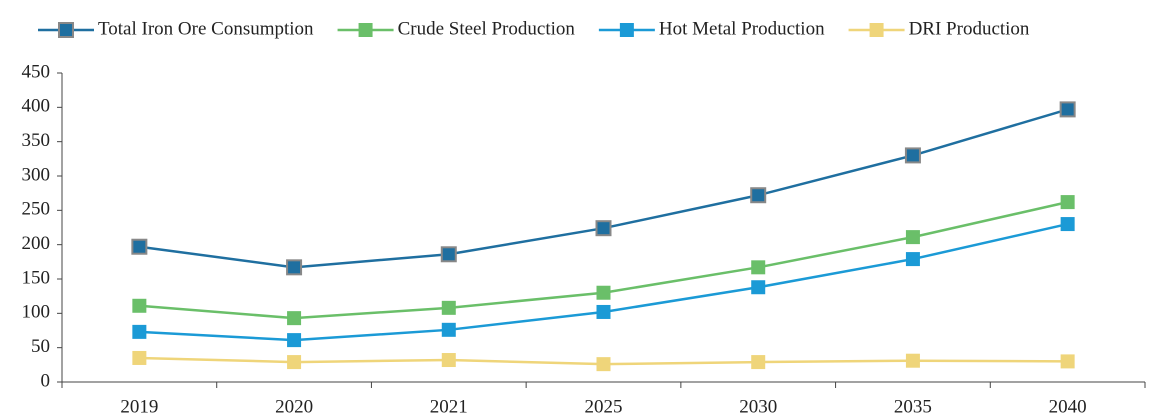 This screenshot has height=419, width=1167. What do you see at coordinates (487, 28) in the screenshot?
I see `legend-label: Crude Steel Production` at bounding box center [487, 28].